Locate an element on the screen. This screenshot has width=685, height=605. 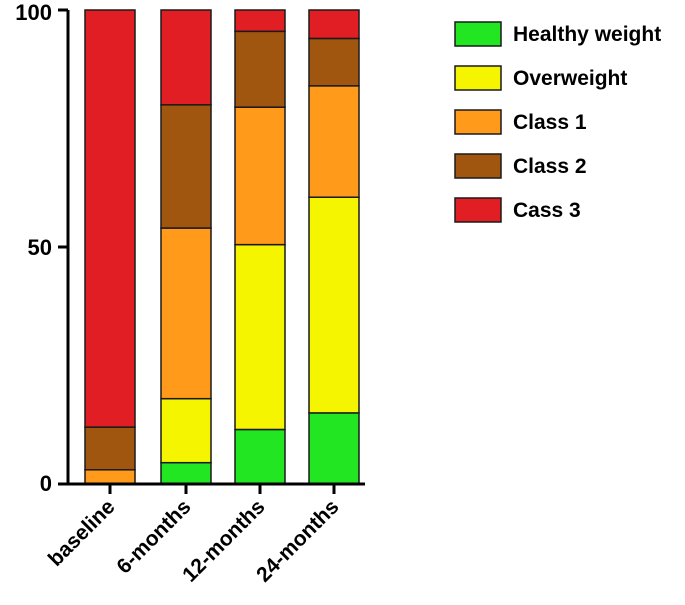
legend-label: Class 1 is located at coordinates (550, 122).